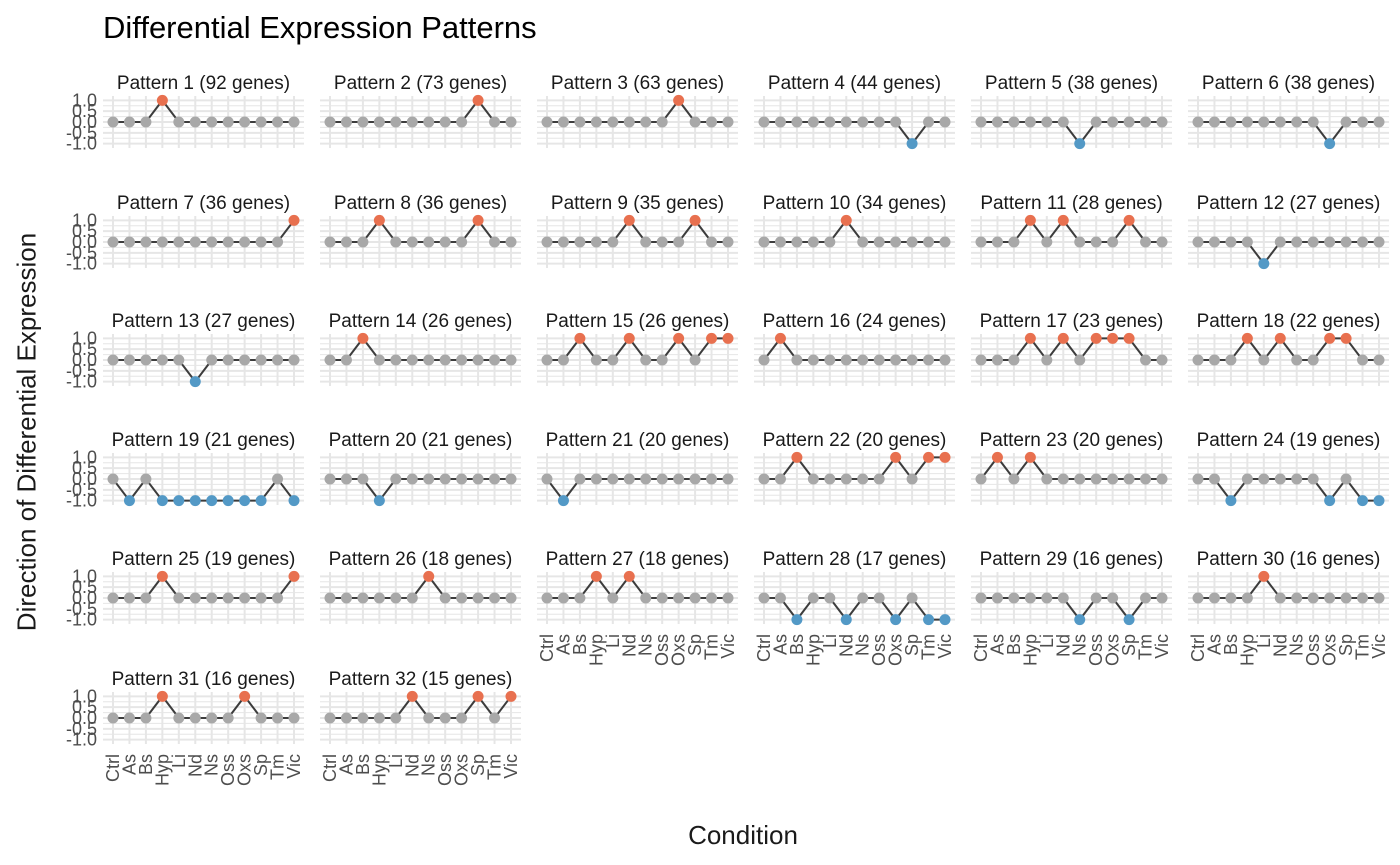  I want to click on y-tick-label: -1.0, so click(81, 501).